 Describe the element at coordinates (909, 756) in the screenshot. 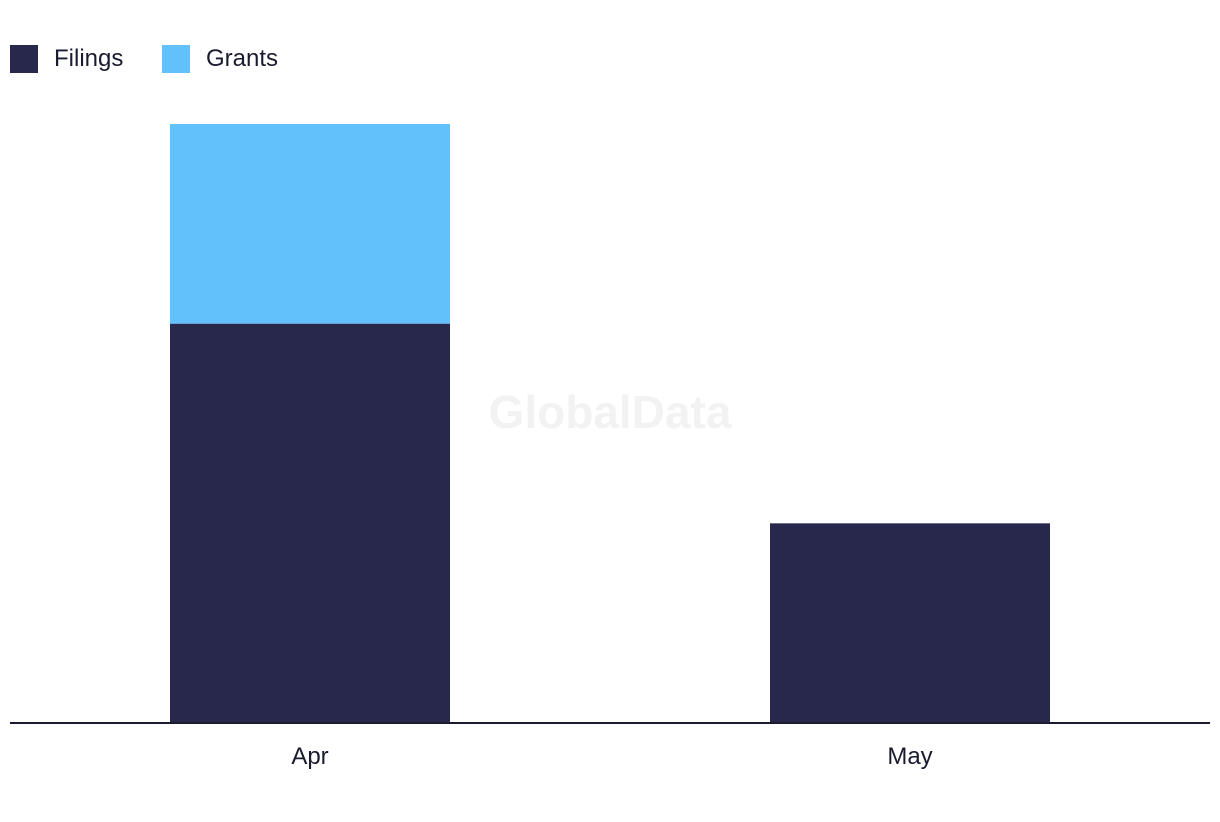

I see `x-tick-label-may: May` at that location.